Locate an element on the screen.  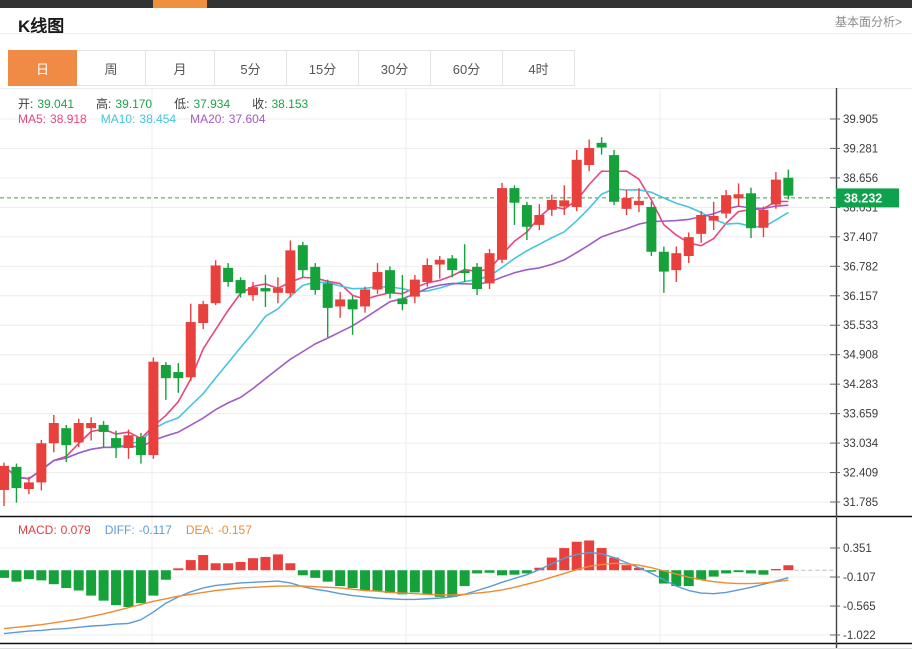
interval-tab-4时: 4时 is located at coordinates (539, 68).